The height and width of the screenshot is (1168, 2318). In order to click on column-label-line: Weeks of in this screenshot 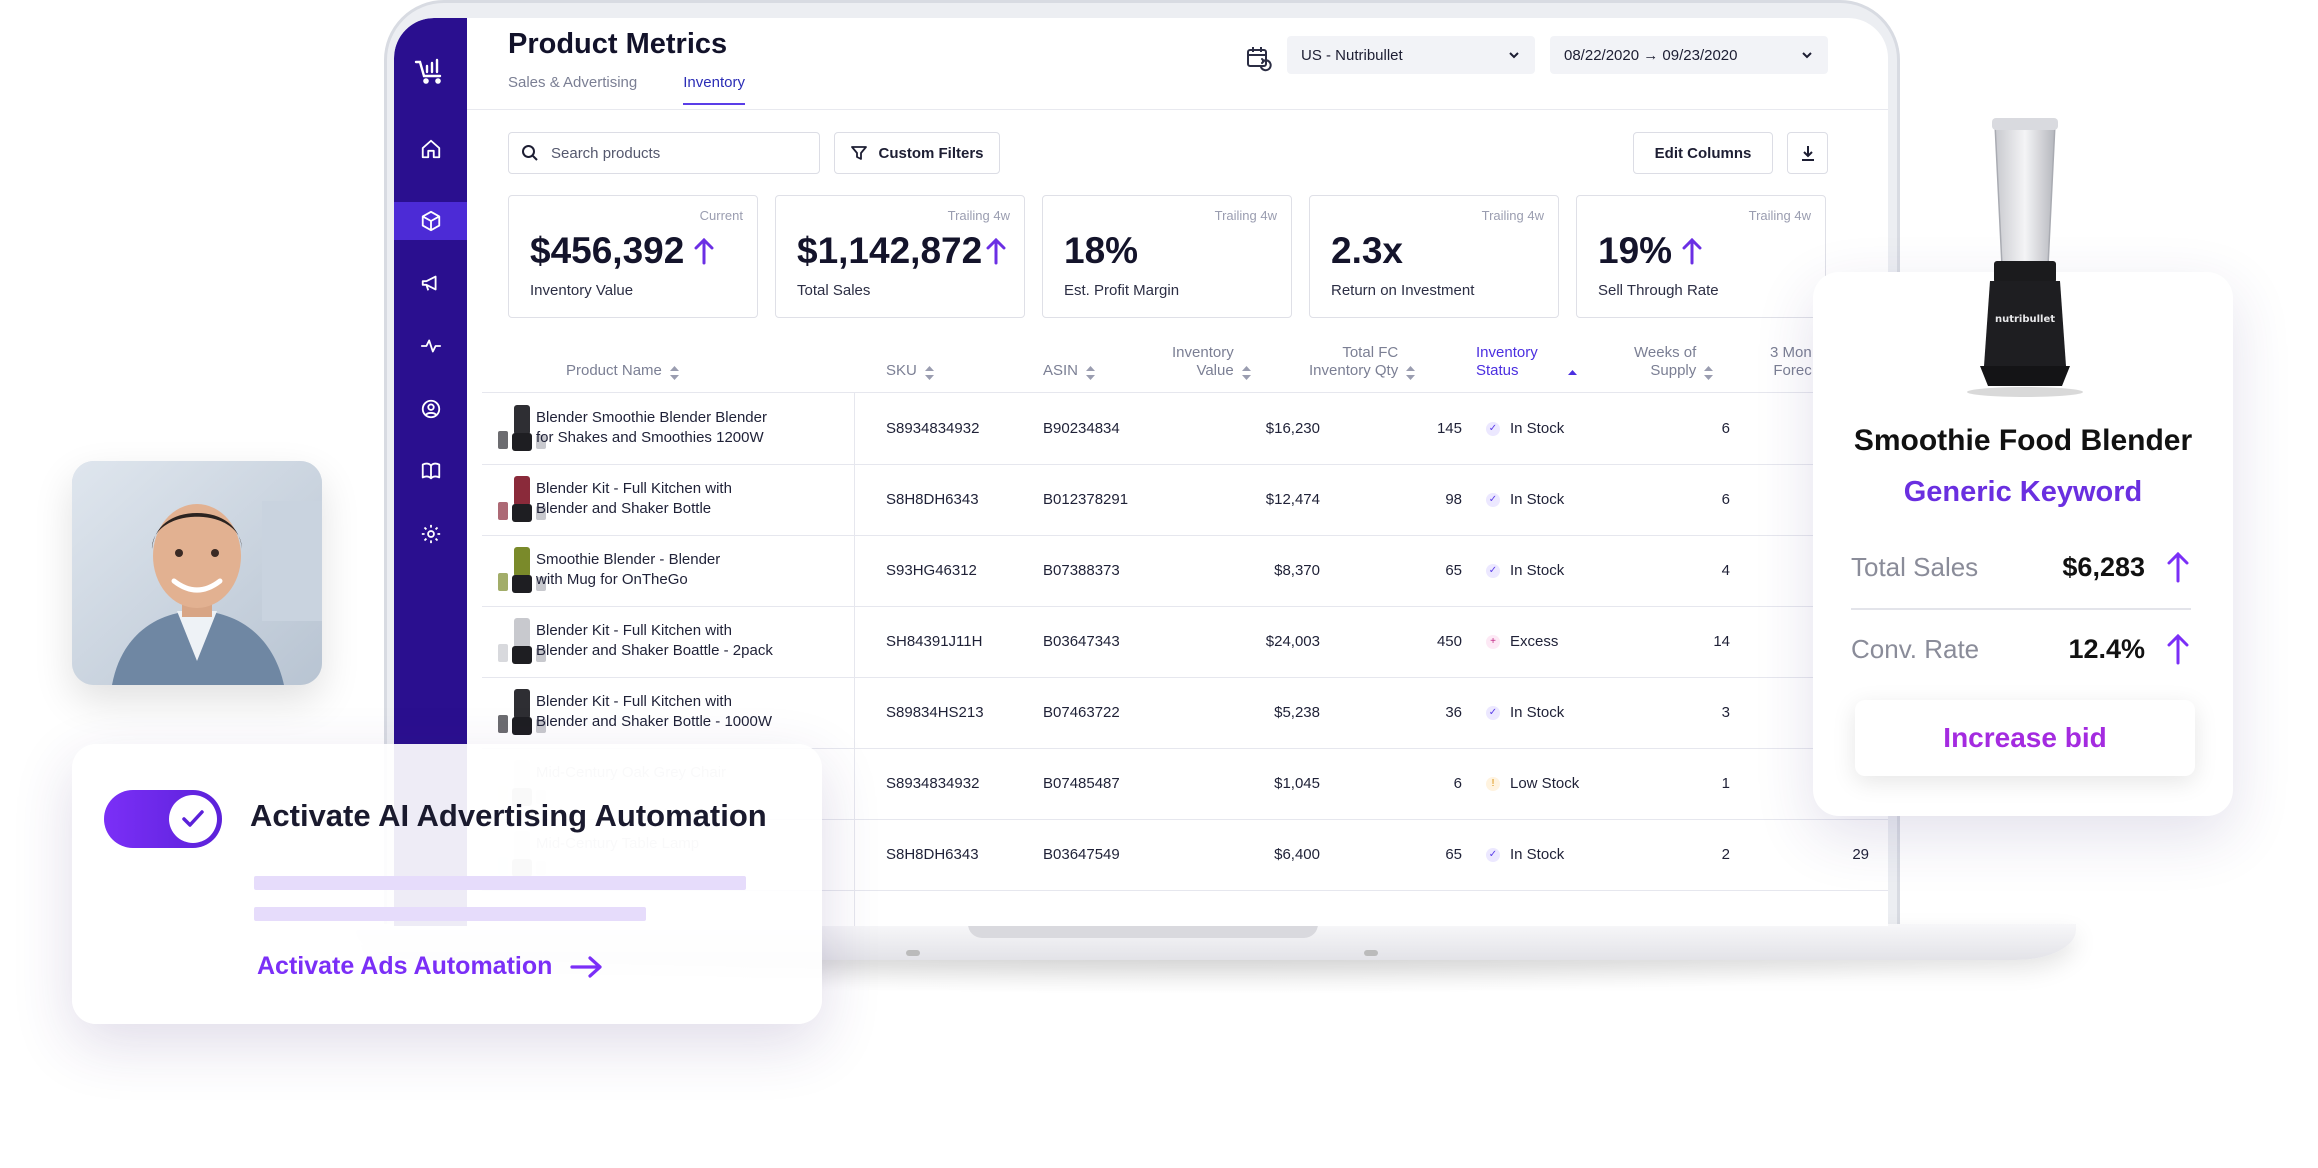, I will do `click(1665, 352)`.